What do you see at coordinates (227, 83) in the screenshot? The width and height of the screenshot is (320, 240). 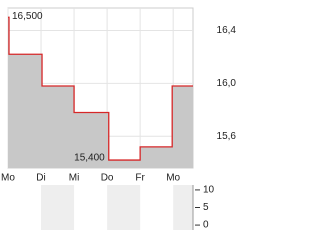 I see `y-tick-label: 16,0` at bounding box center [227, 83].